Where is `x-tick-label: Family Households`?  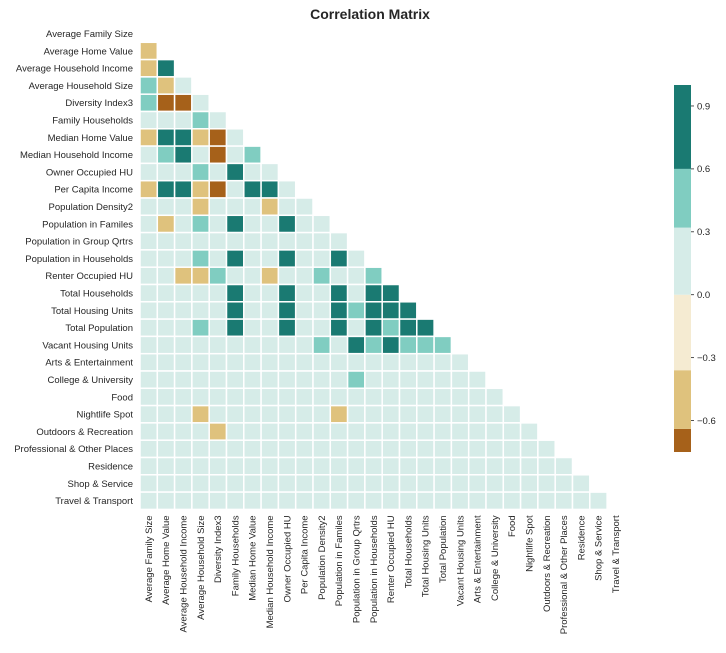
x-tick-label: Family Households is located at coordinates (235, 555).